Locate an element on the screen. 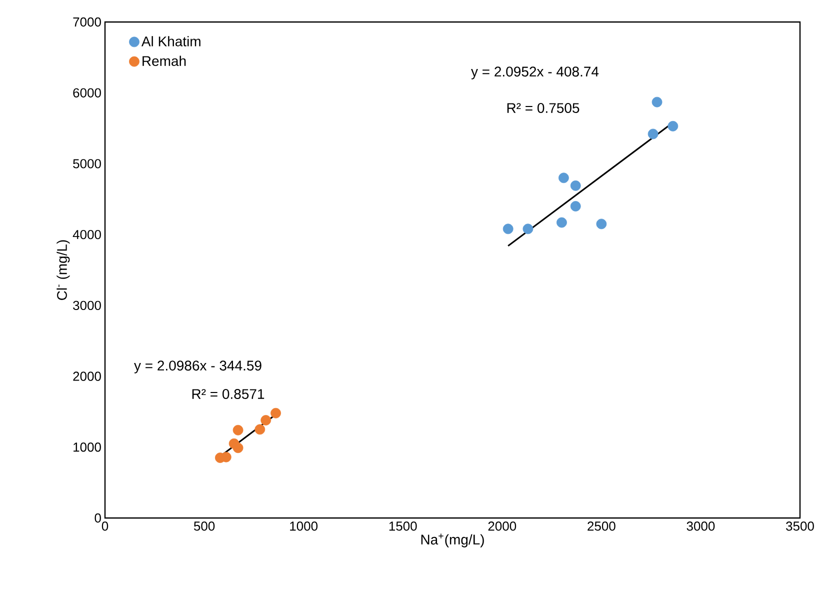 The image size is (822, 592). y-tick-label: 4000 is located at coordinates (86, 235).